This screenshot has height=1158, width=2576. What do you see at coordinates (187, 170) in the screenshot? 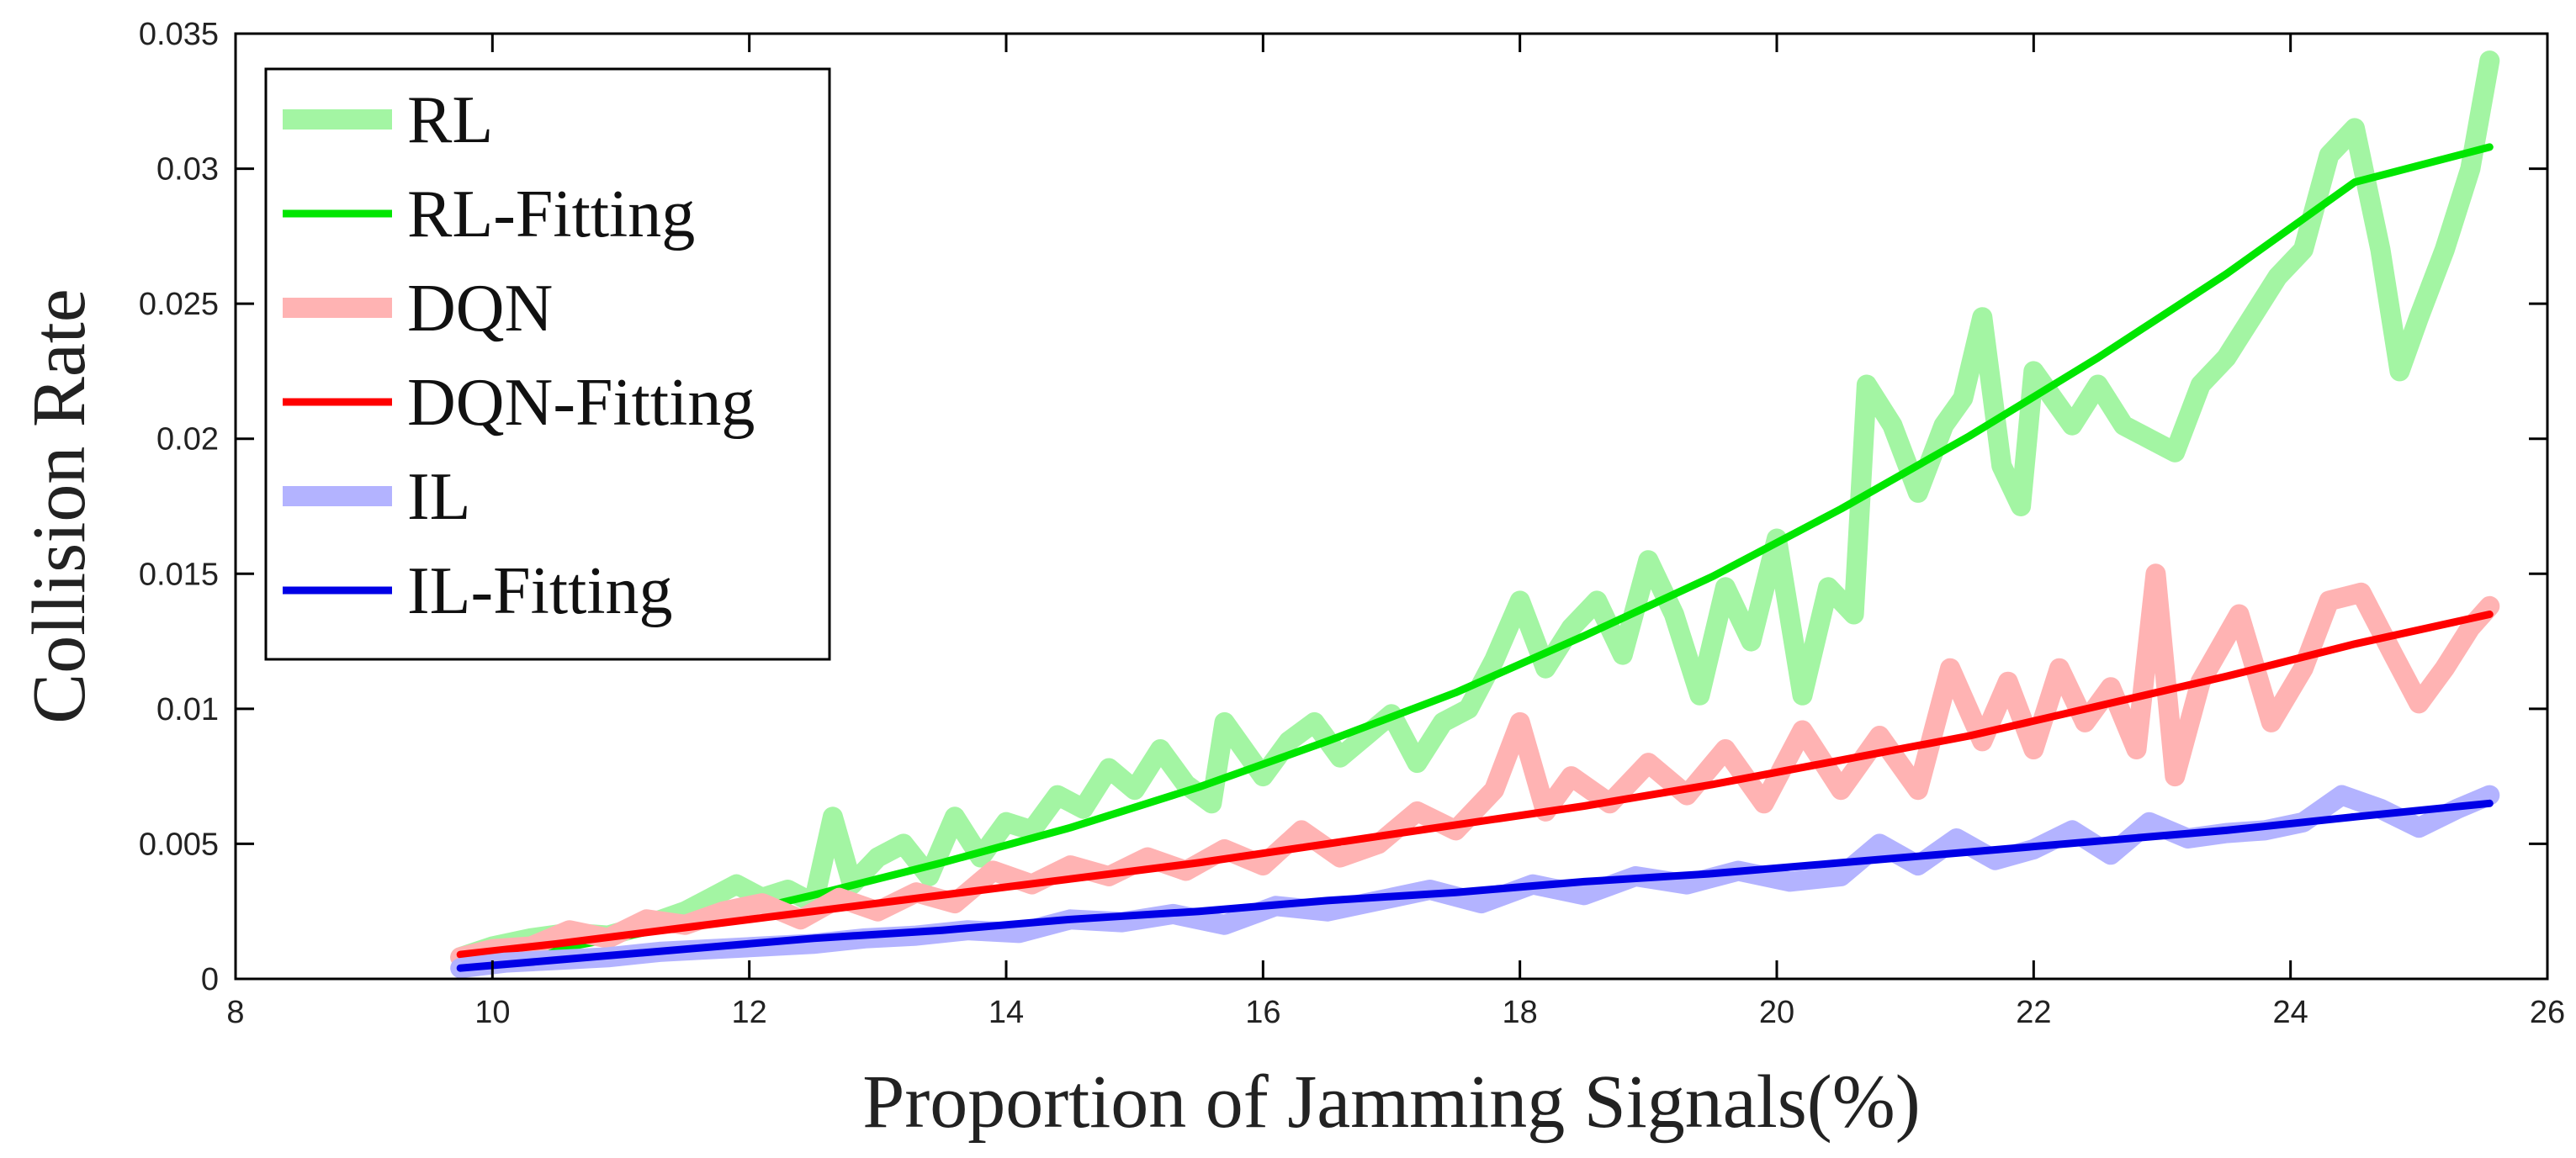
I see `y-tick-label: 0.03` at bounding box center [187, 170].